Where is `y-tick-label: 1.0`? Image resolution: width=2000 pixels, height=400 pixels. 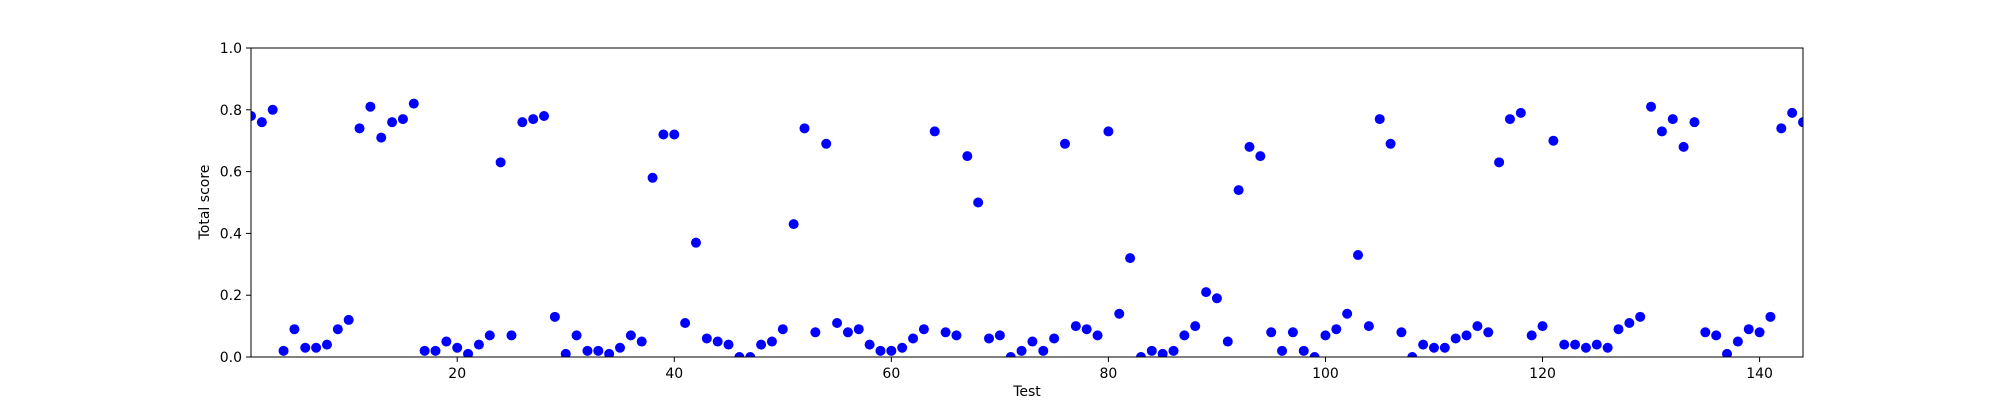
y-tick-label: 1.0 is located at coordinates (231, 49).